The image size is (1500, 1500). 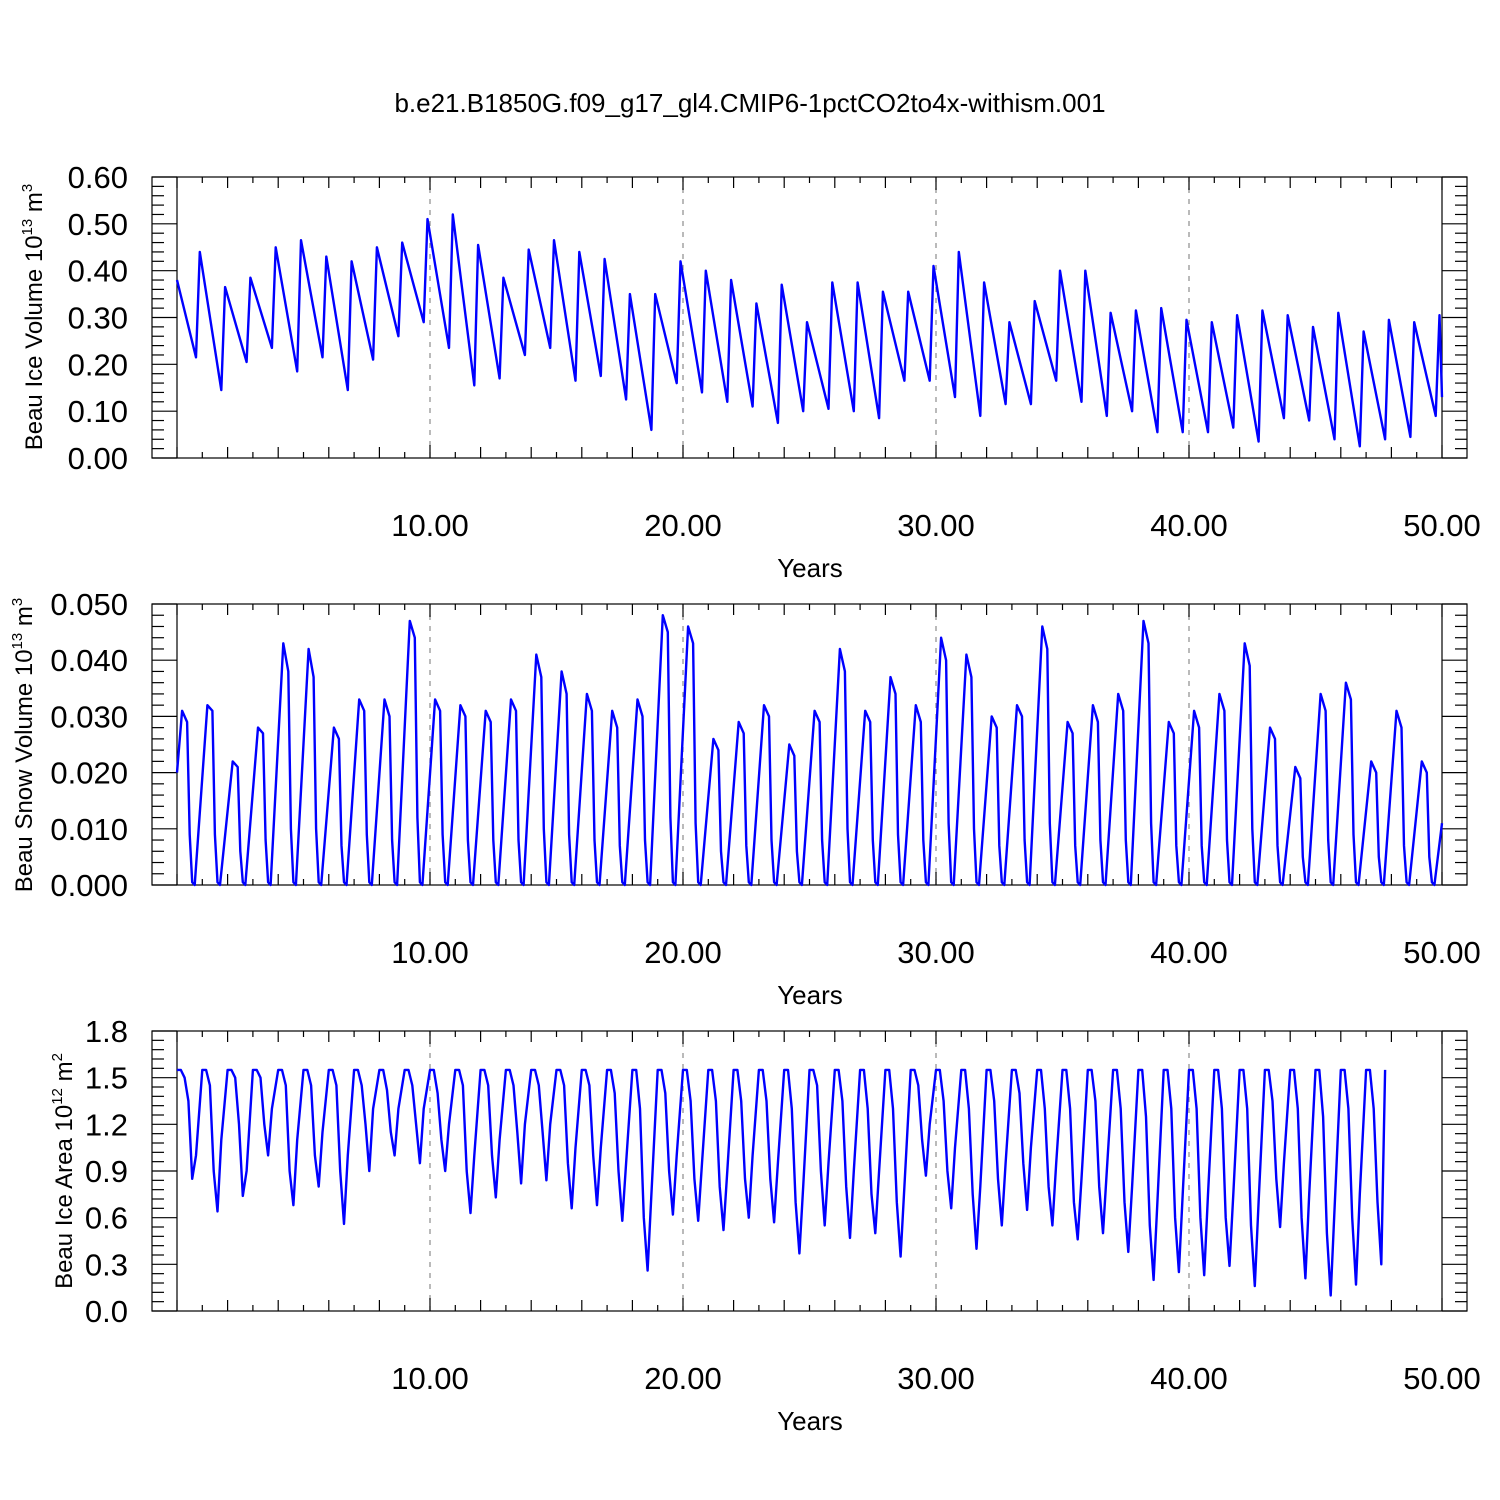 What do you see at coordinates (89, 660) in the screenshot?
I see `y-tick-label: 0.040` at bounding box center [89, 660].